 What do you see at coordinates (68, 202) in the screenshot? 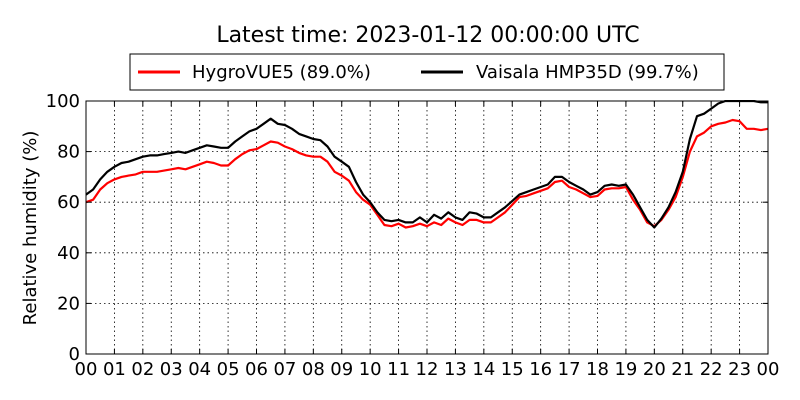
I see `y-tick-label: 60` at bounding box center [68, 202].